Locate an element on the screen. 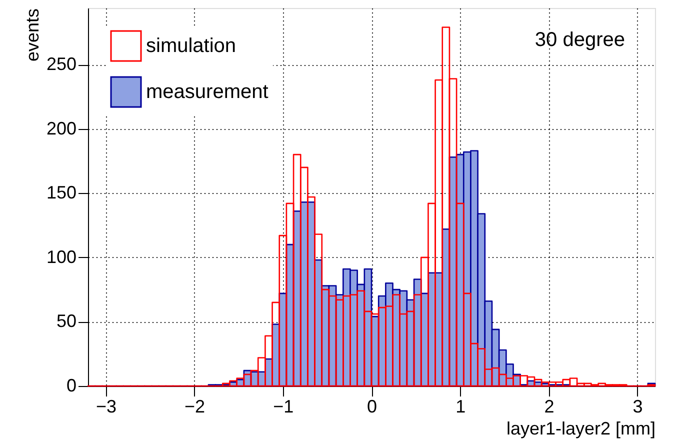 The image size is (673, 446). annotation: 30 degree is located at coordinates (579, 40).